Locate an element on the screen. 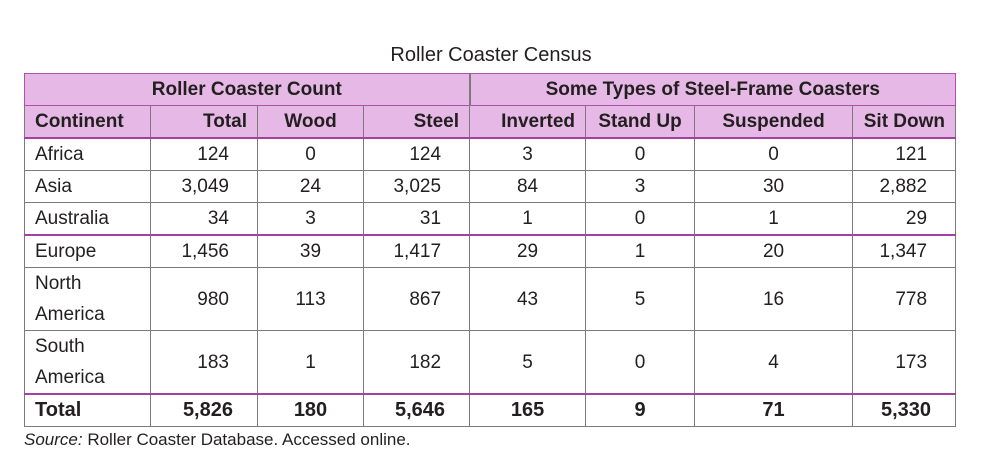 This screenshot has width=982, height=464. col-header-wood: Wood is located at coordinates (310, 122).